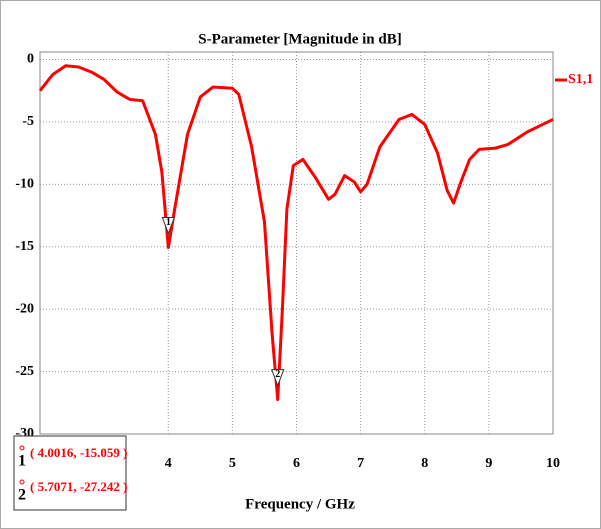 The height and width of the screenshot is (529, 601). Describe the element at coordinates (553, 463) in the screenshot. I see `x-tick-label: 10` at that location.